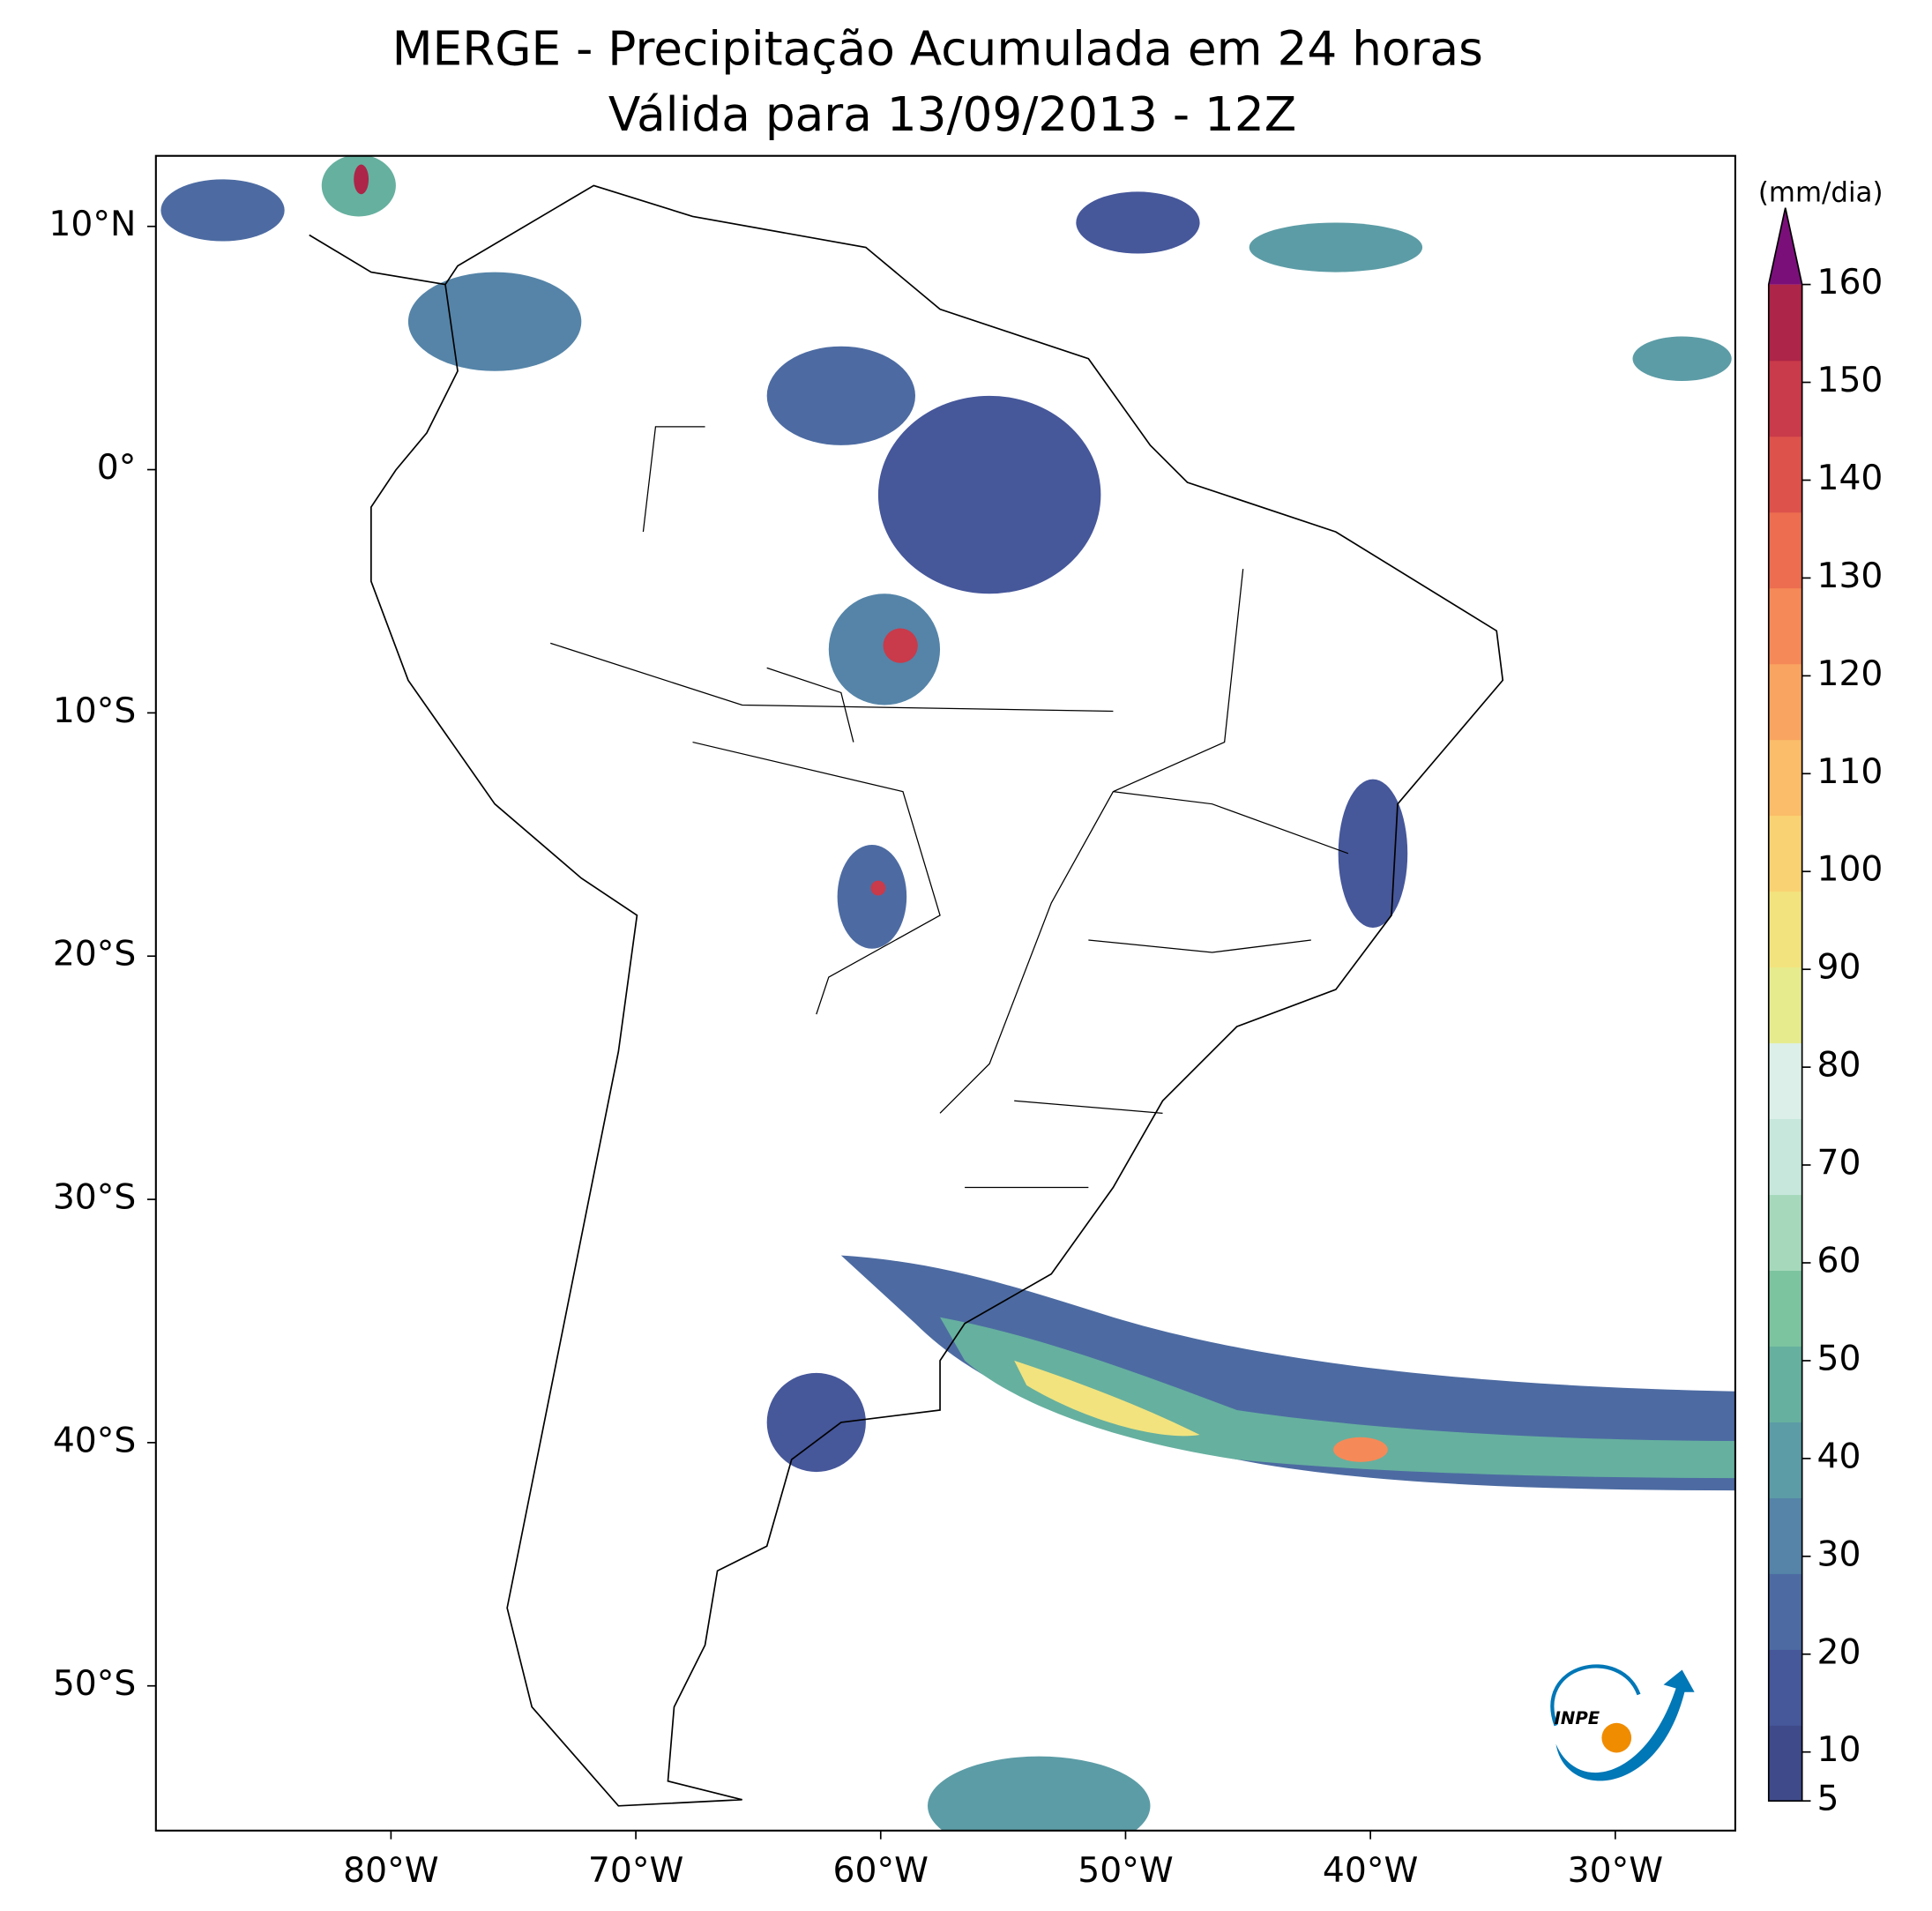  I want to click on colorbar-tick-label: 120, so click(1849, 674).